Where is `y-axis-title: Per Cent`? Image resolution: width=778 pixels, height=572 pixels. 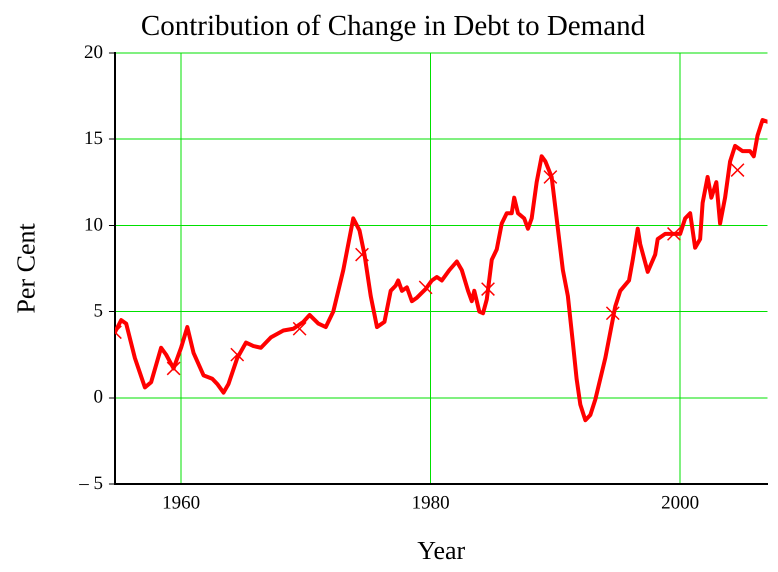
y-axis-title: Per Cent is located at coordinates (25, 268).